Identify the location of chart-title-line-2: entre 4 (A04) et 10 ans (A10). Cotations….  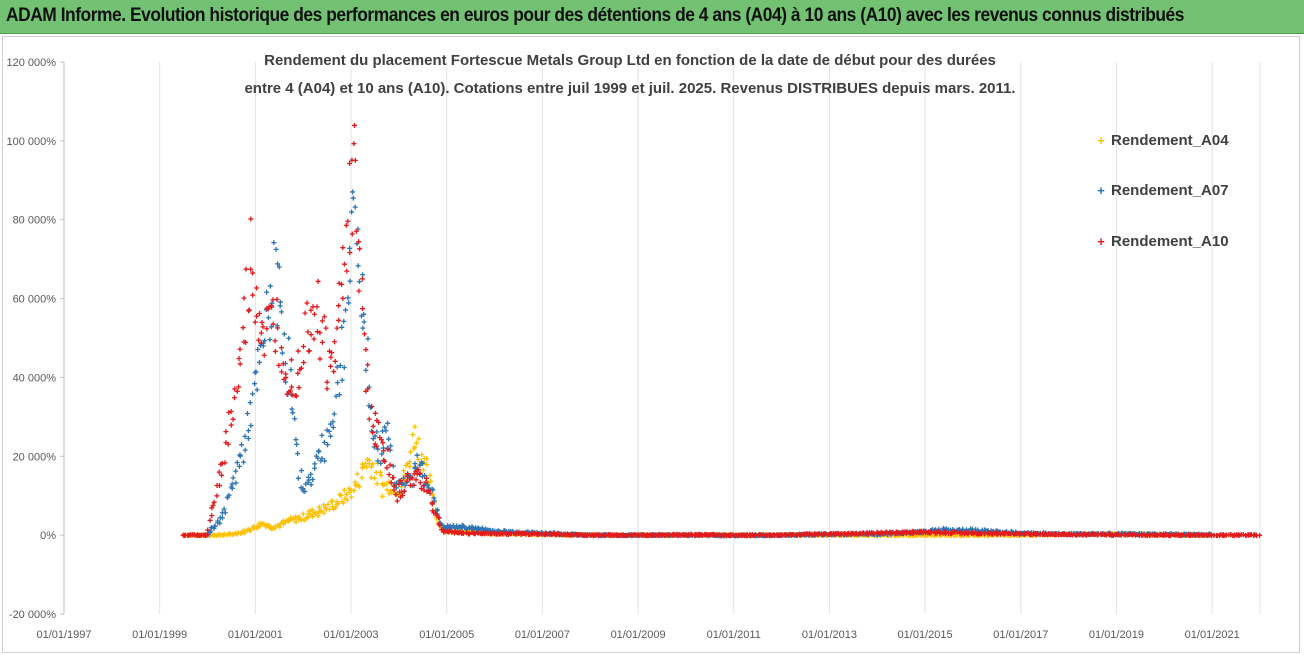
(630, 88).